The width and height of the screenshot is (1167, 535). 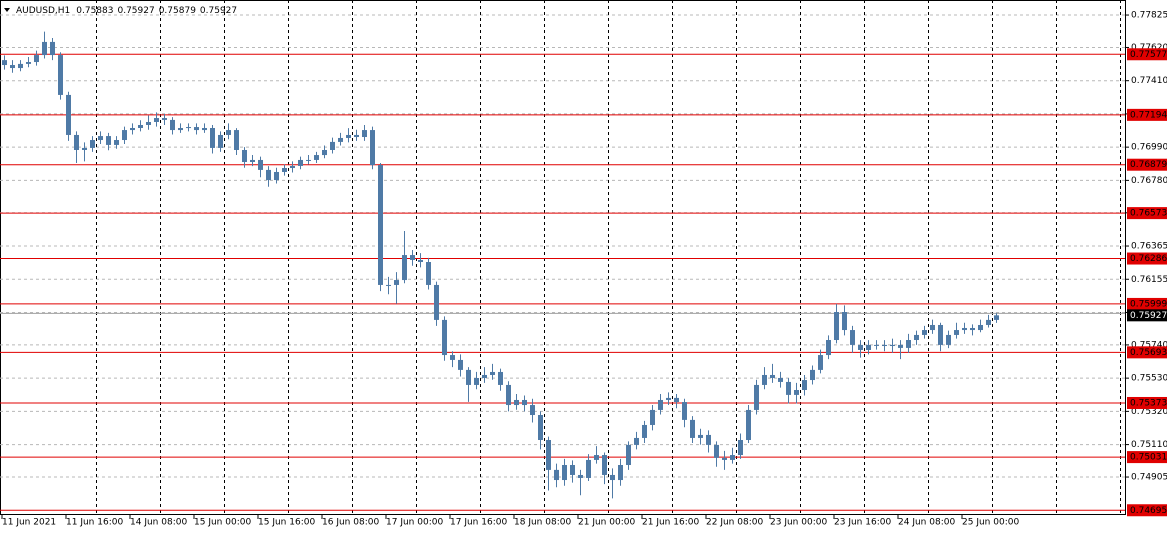 What do you see at coordinates (7, 10) in the screenshot?
I see `menu-arrow` at bounding box center [7, 10].